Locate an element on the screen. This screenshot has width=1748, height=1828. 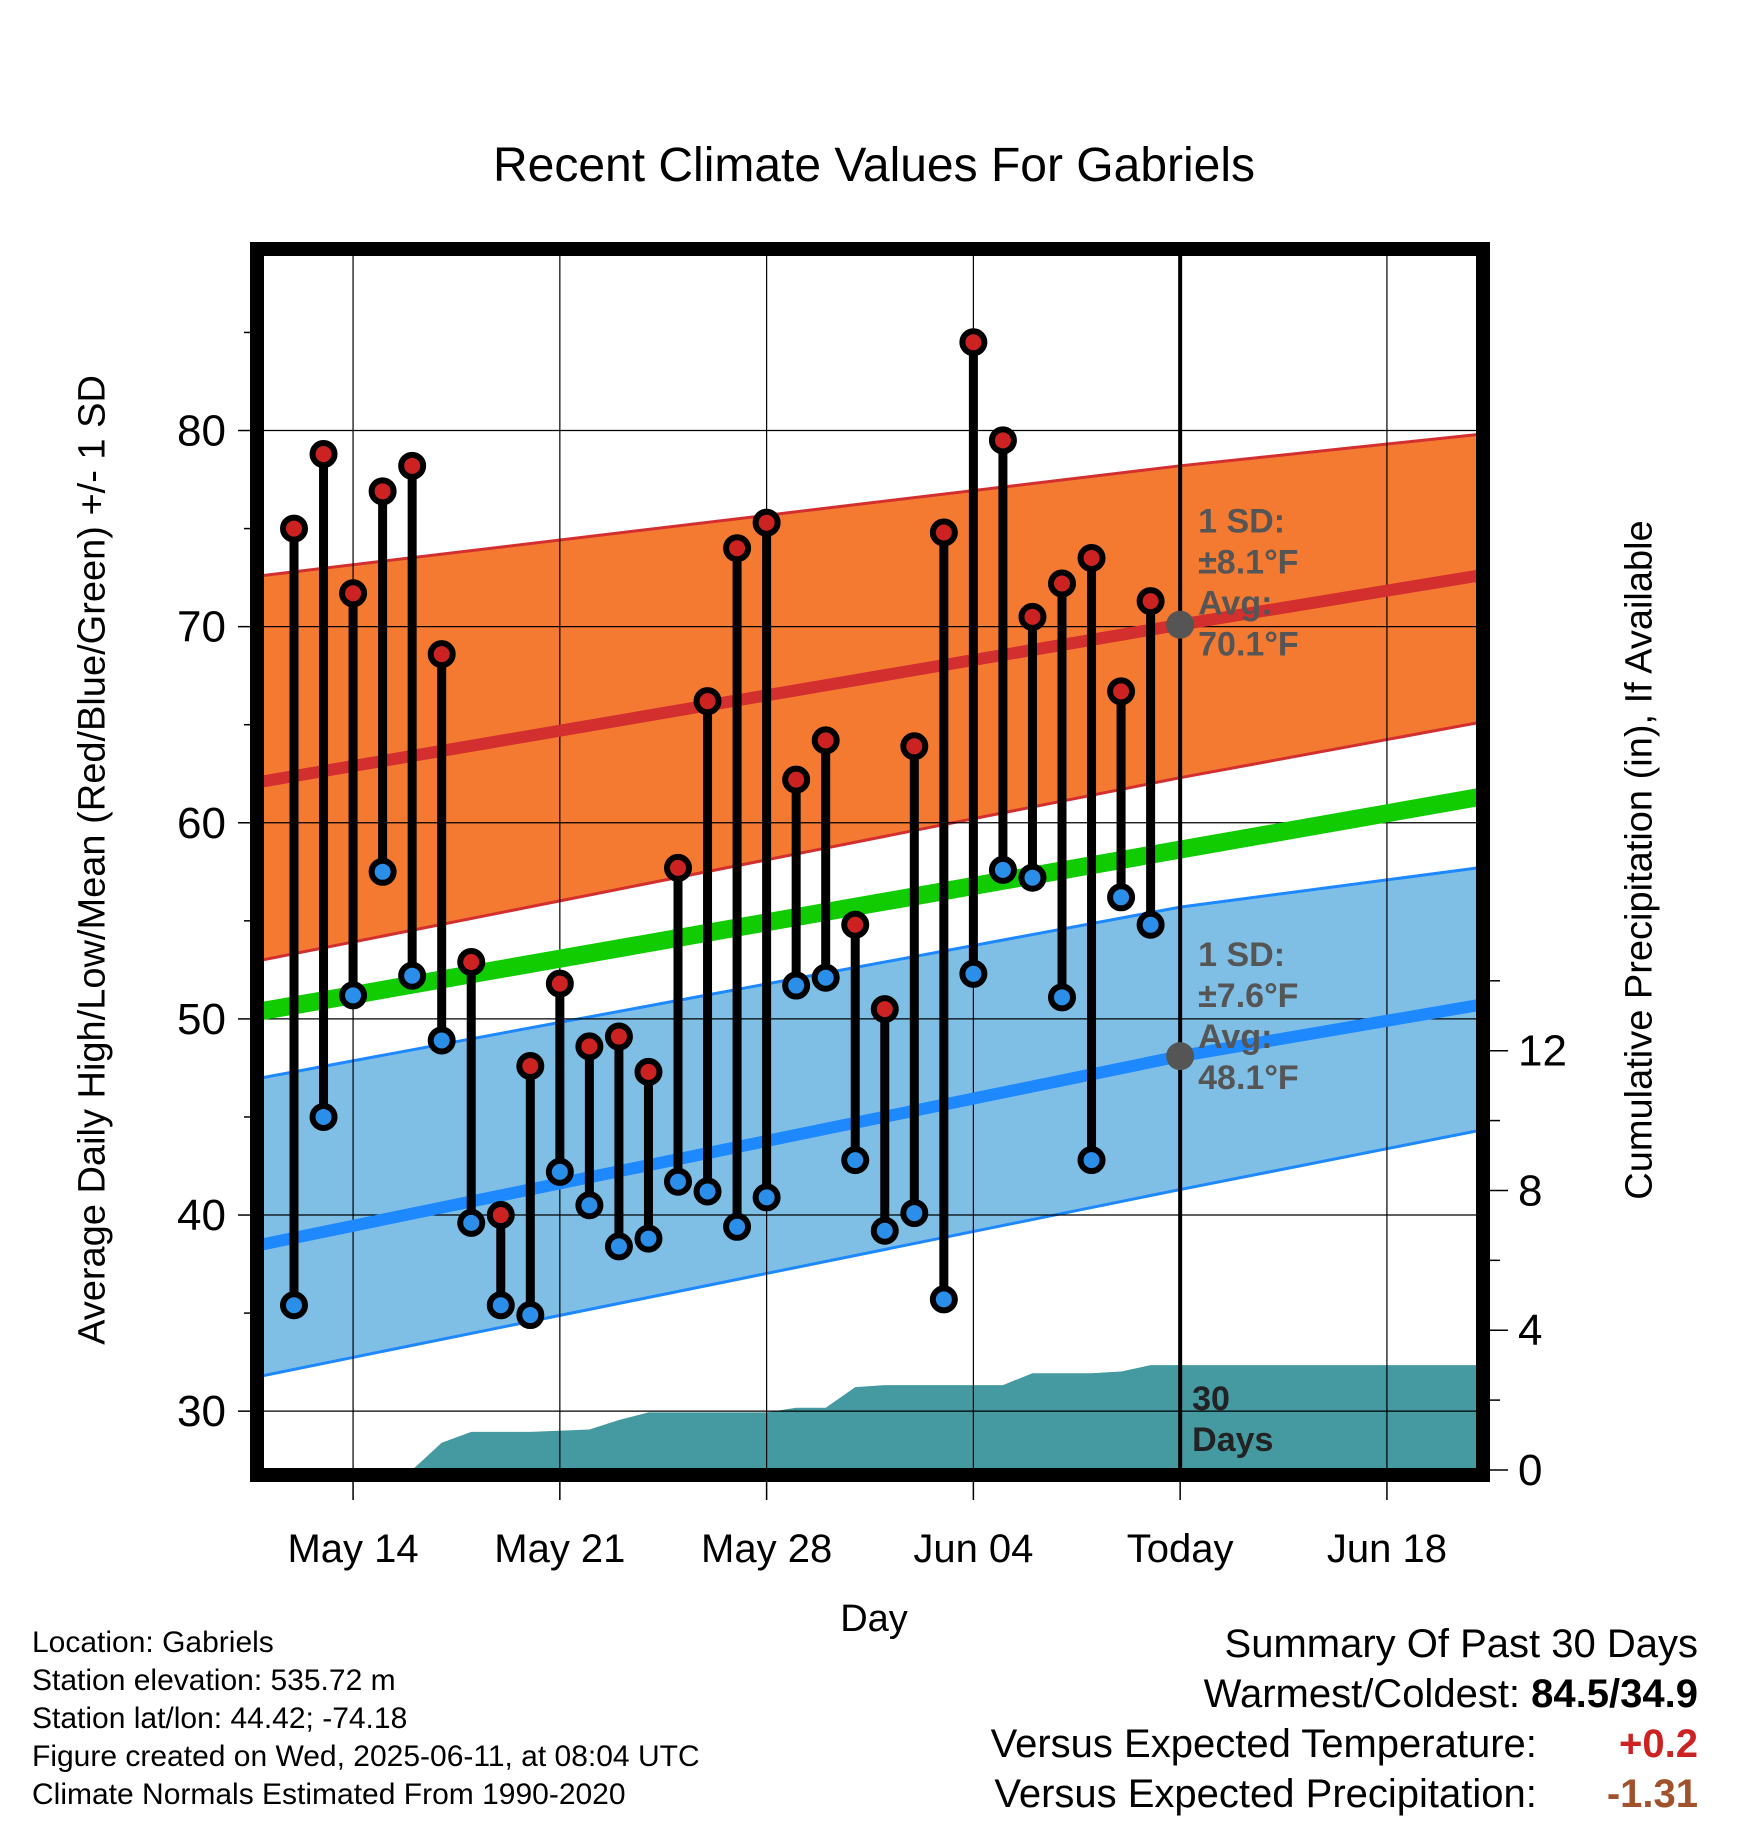
summary-temp: Versus Expected Temperature: +0.2 is located at coordinates (1344, 1744).